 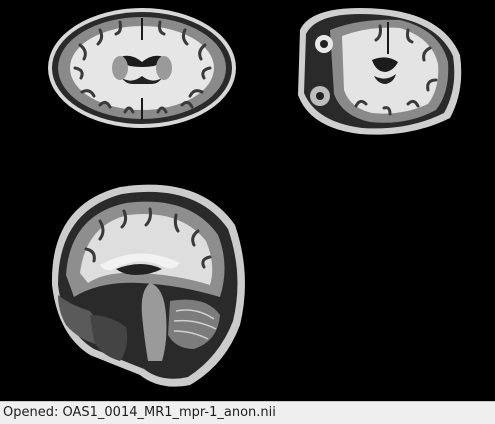 What do you see at coordinates (139, 412) in the screenshot?
I see `status-message: Opened: OAS1_0014_MR1_mpr-1_anon.nii` at bounding box center [139, 412].